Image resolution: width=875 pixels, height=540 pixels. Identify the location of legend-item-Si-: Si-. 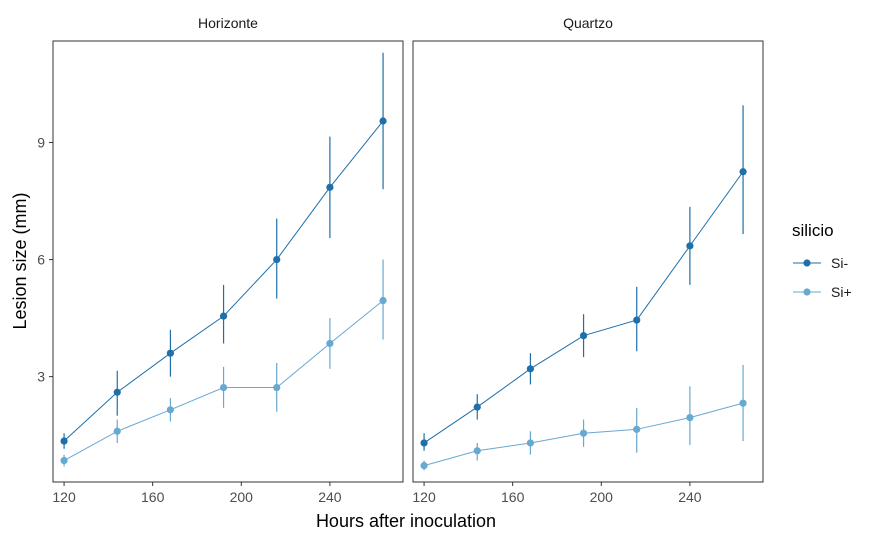
(820, 263).